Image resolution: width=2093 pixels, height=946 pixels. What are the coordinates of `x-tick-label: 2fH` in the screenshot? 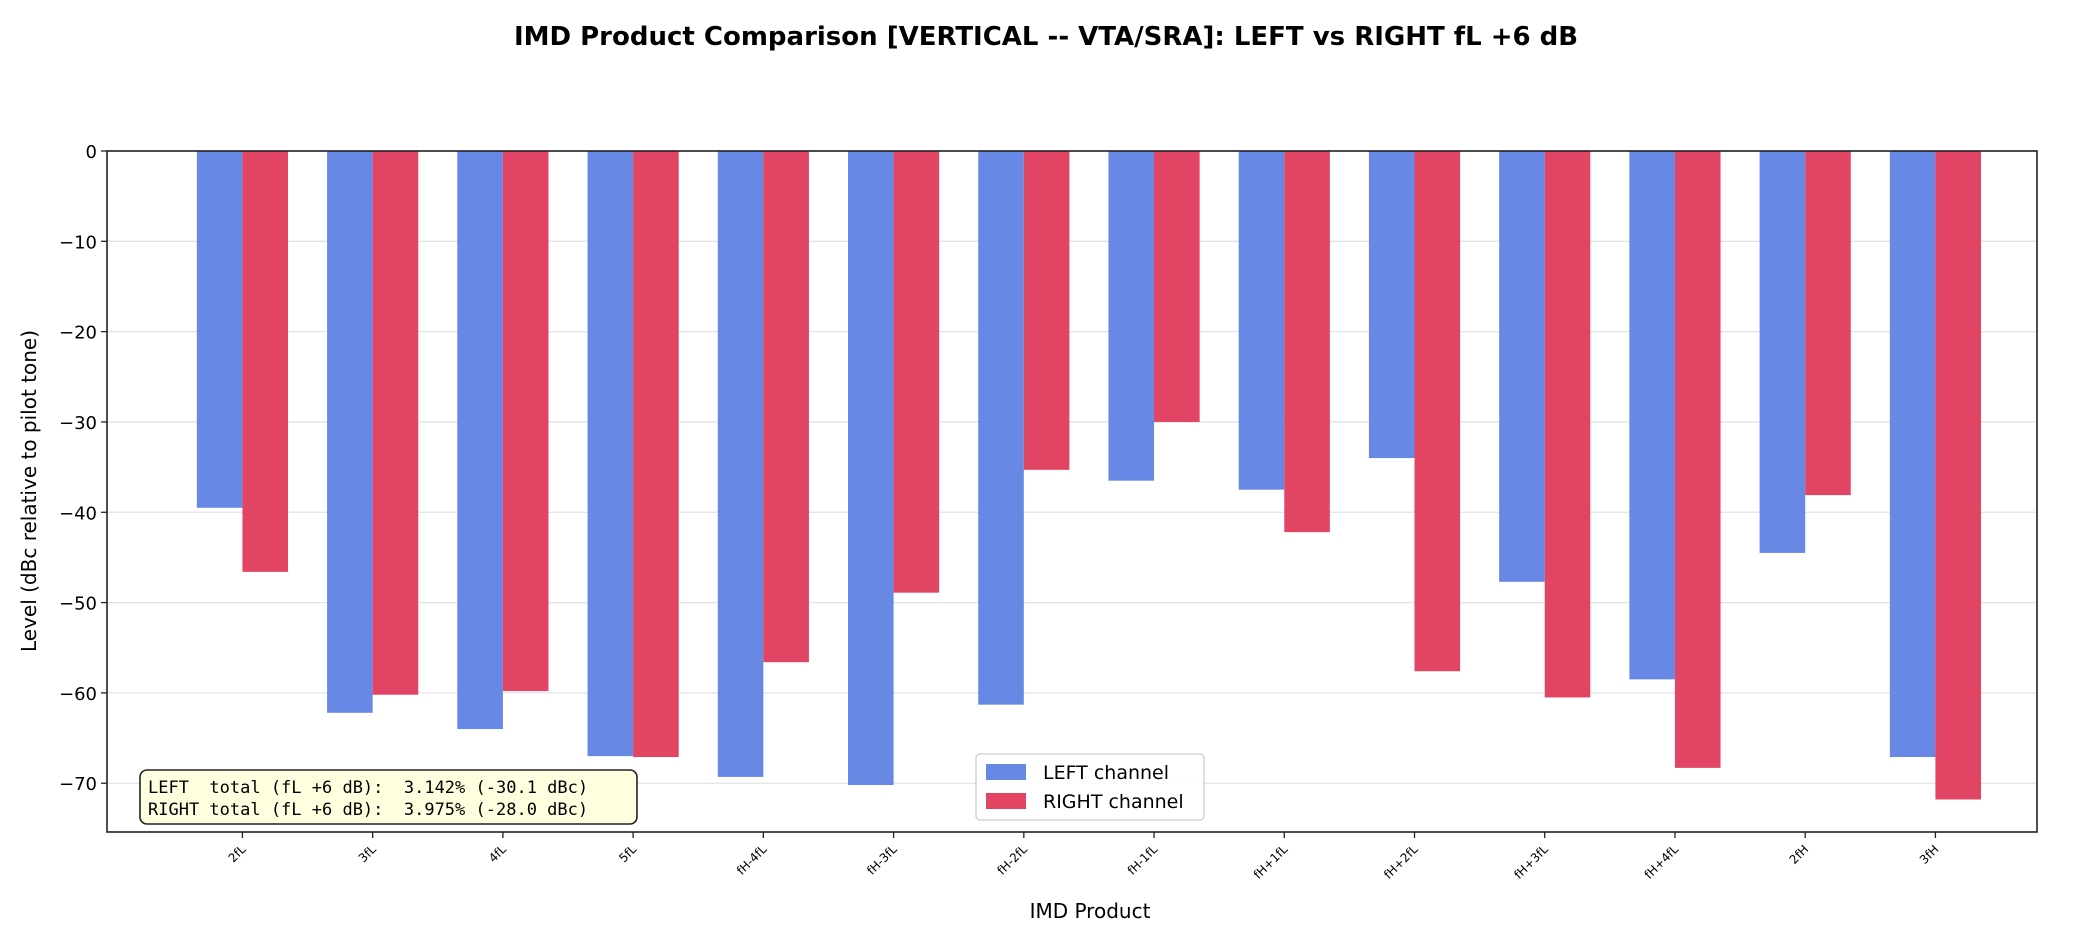 It's located at (1799, 854).